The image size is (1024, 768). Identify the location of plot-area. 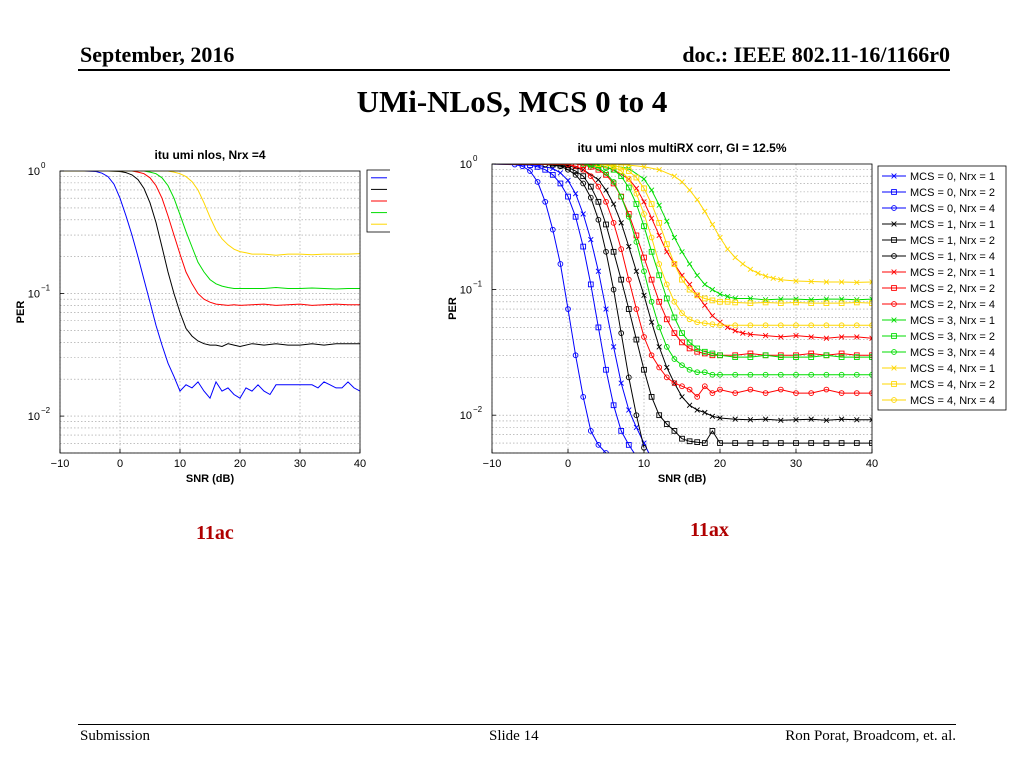
(682, 308).